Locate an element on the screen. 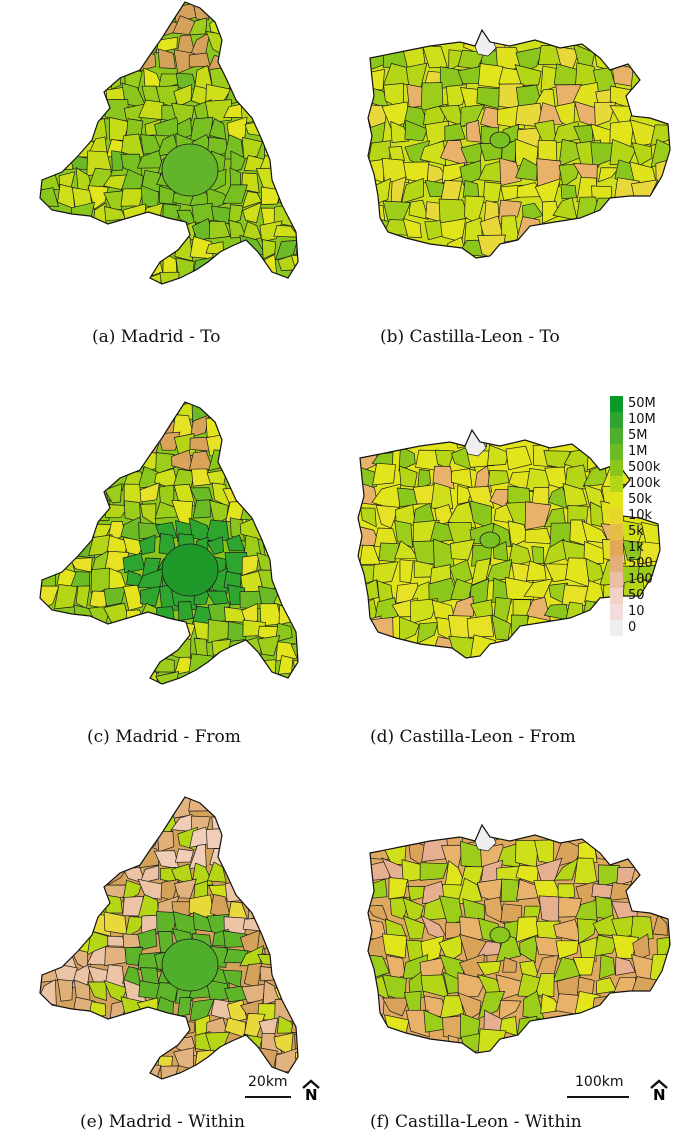 The width and height of the screenshot is (694, 1136). legend-item: 100 is located at coordinates (652, 580).